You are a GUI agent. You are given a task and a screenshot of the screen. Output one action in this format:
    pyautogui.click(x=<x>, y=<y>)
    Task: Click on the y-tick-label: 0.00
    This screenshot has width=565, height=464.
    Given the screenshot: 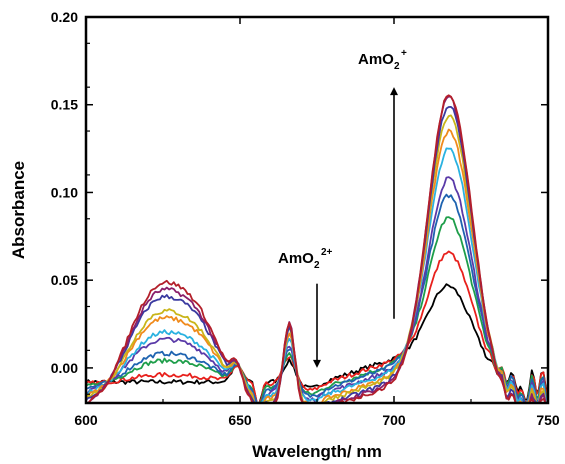 What is the action you would take?
    pyautogui.click(x=64, y=368)
    